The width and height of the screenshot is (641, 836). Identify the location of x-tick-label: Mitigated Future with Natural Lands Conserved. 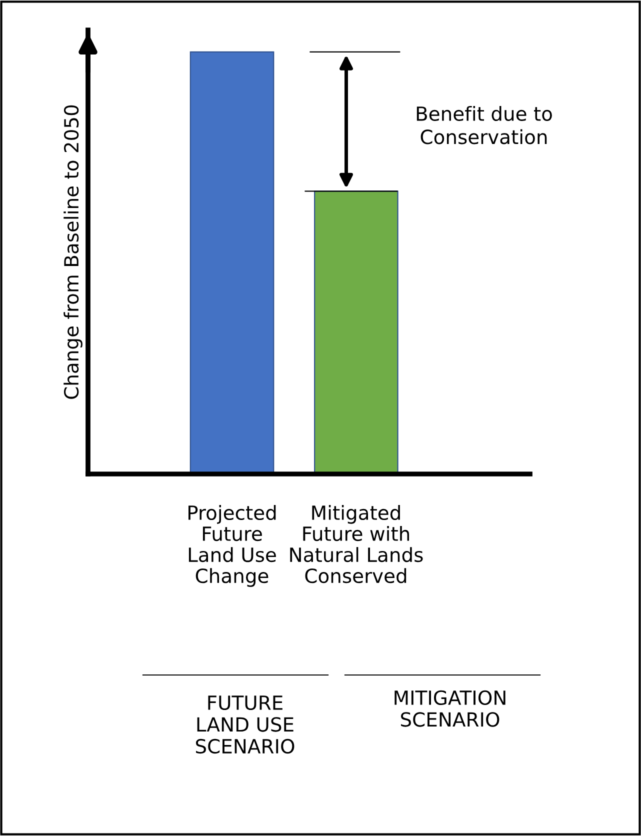
(356, 544).